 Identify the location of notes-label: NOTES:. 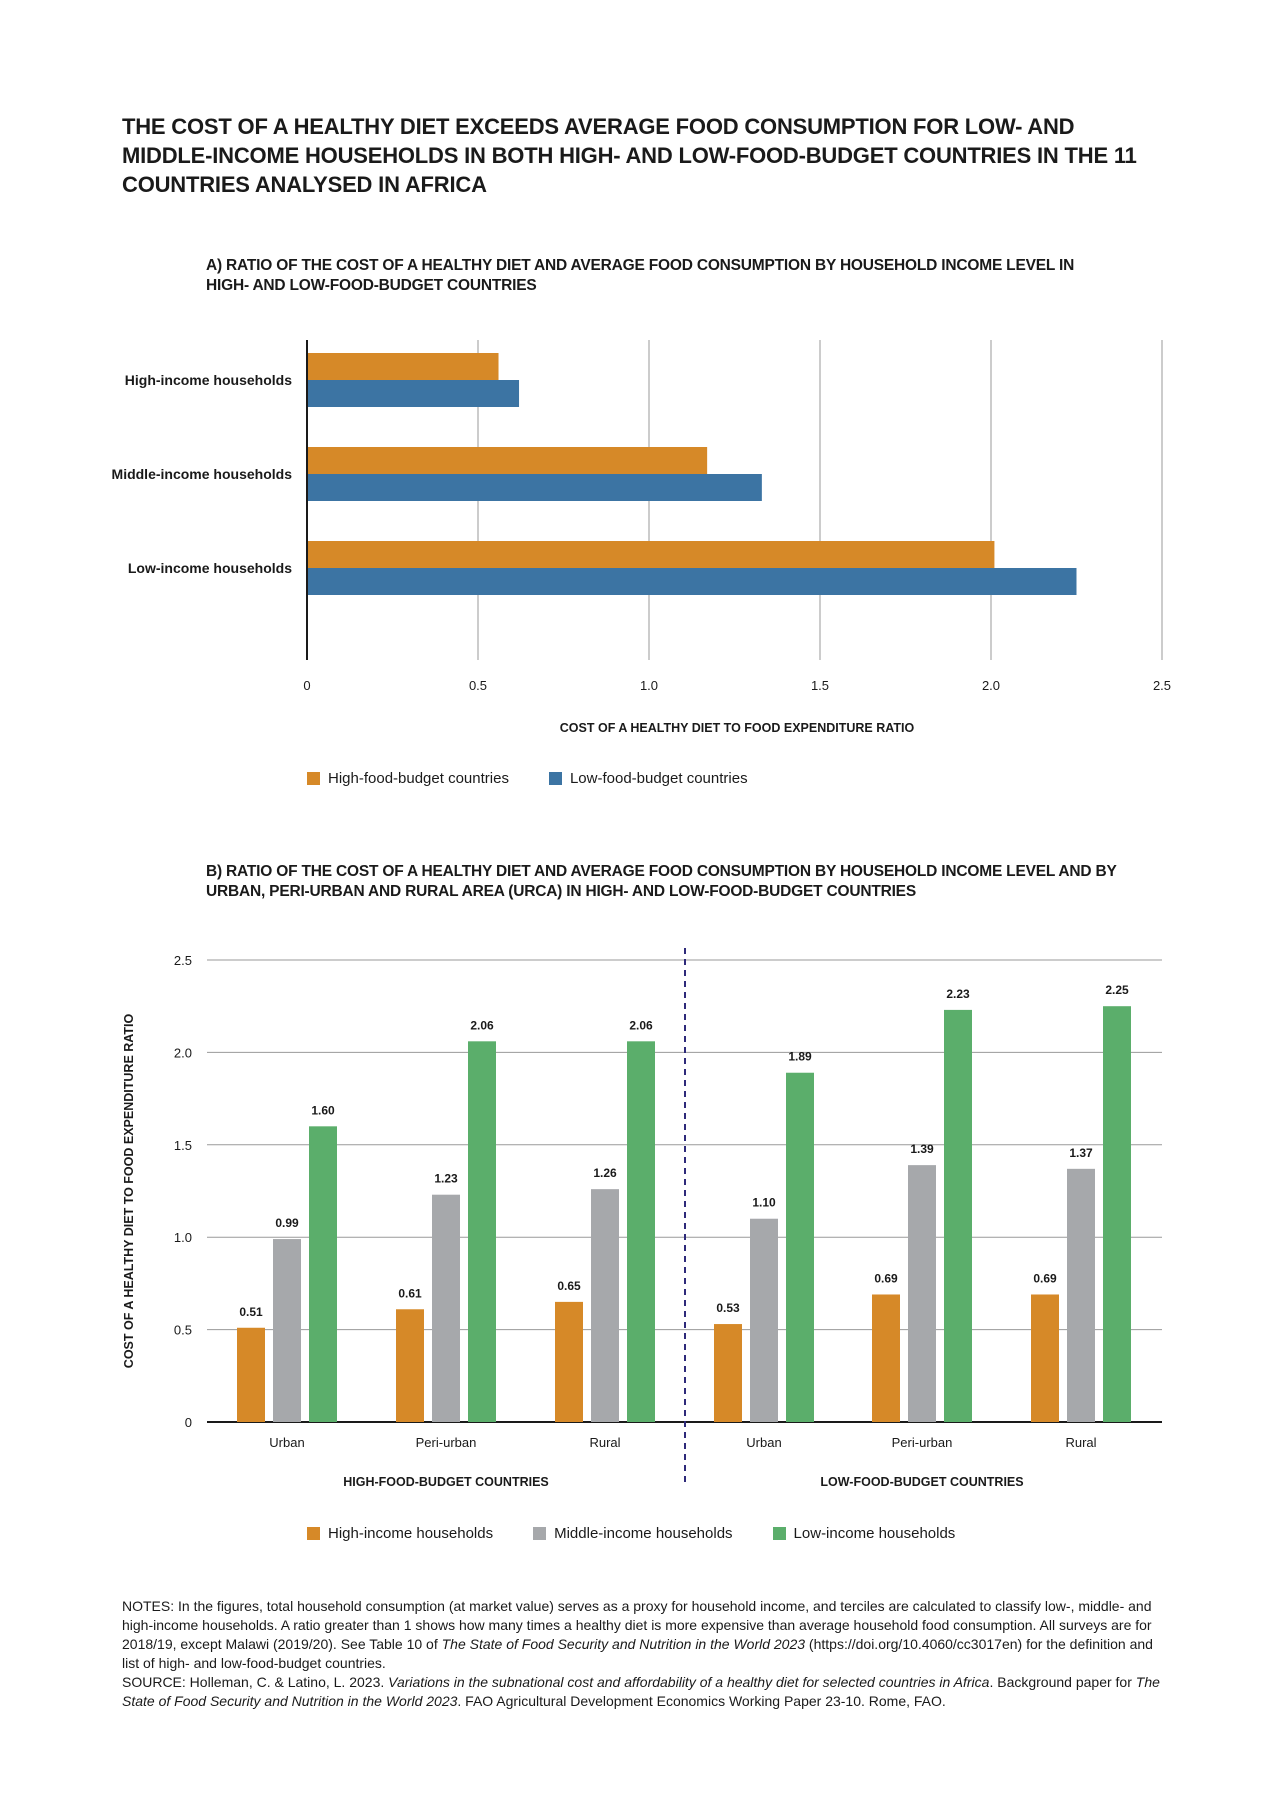
(148, 1606).